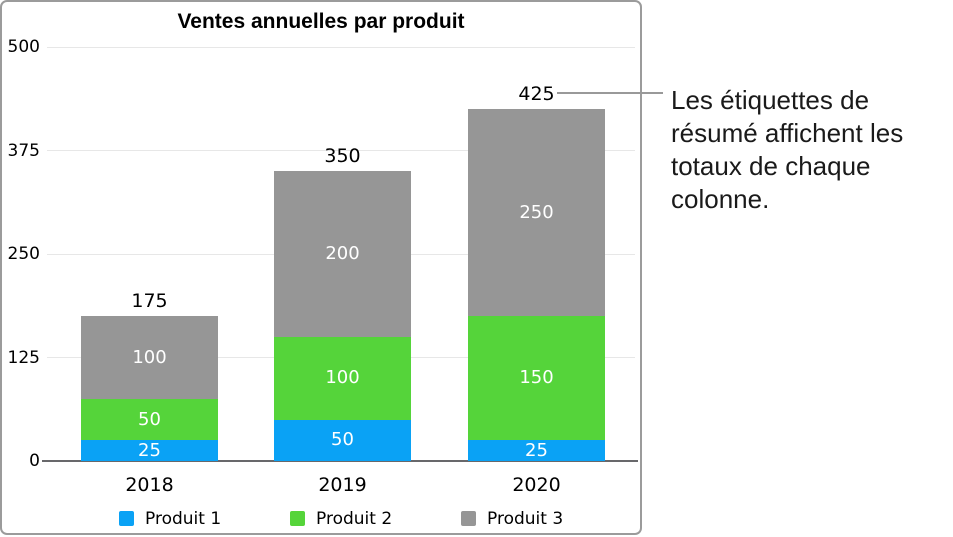 The image size is (953, 537). I want to click on annotation-line: résumé affichent les, so click(787, 133).